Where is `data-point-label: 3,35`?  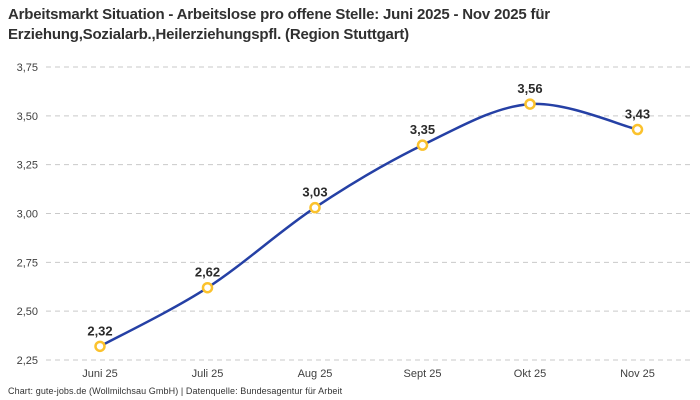 data-point-label: 3,35 is located at coordinates (422, 129).